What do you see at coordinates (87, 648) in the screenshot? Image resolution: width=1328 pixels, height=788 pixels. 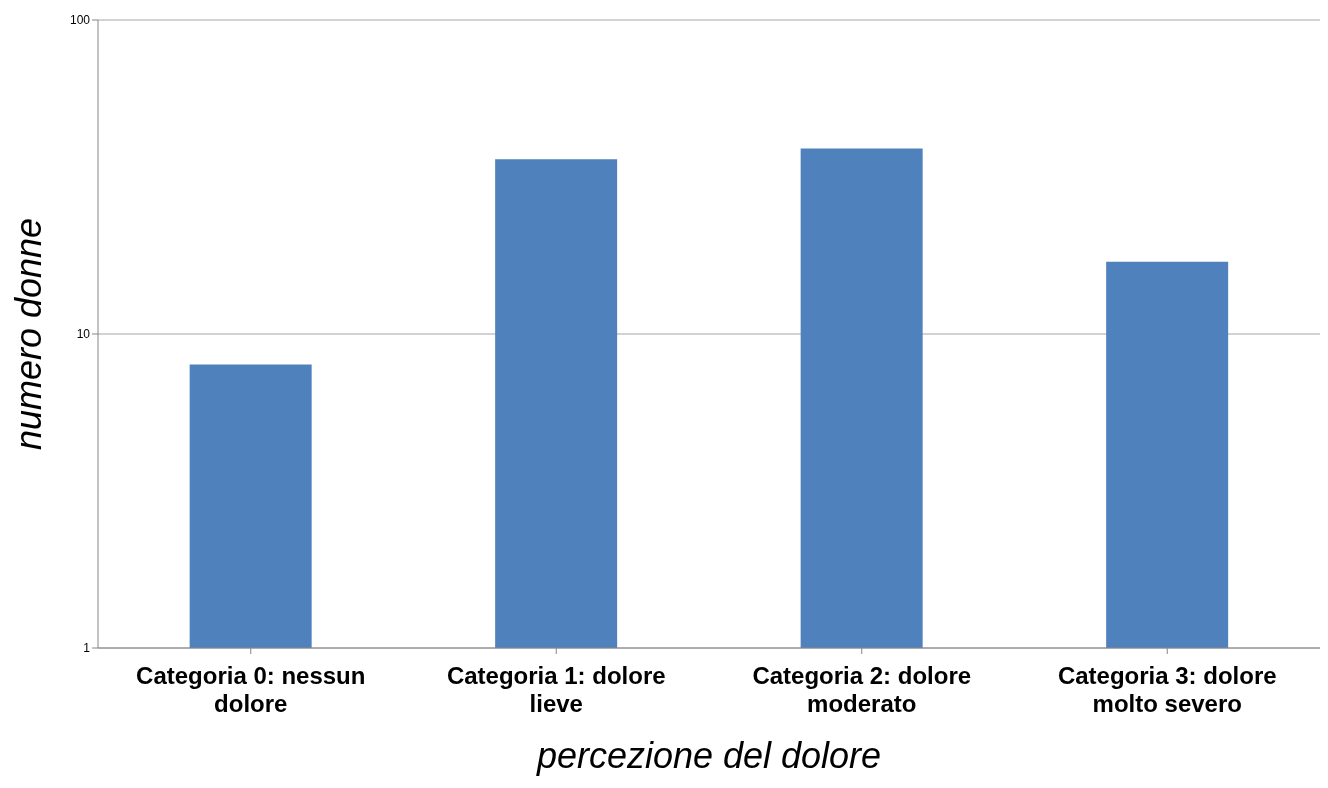 I see `y-tick-label: 1` at bounding box center [87, 648].